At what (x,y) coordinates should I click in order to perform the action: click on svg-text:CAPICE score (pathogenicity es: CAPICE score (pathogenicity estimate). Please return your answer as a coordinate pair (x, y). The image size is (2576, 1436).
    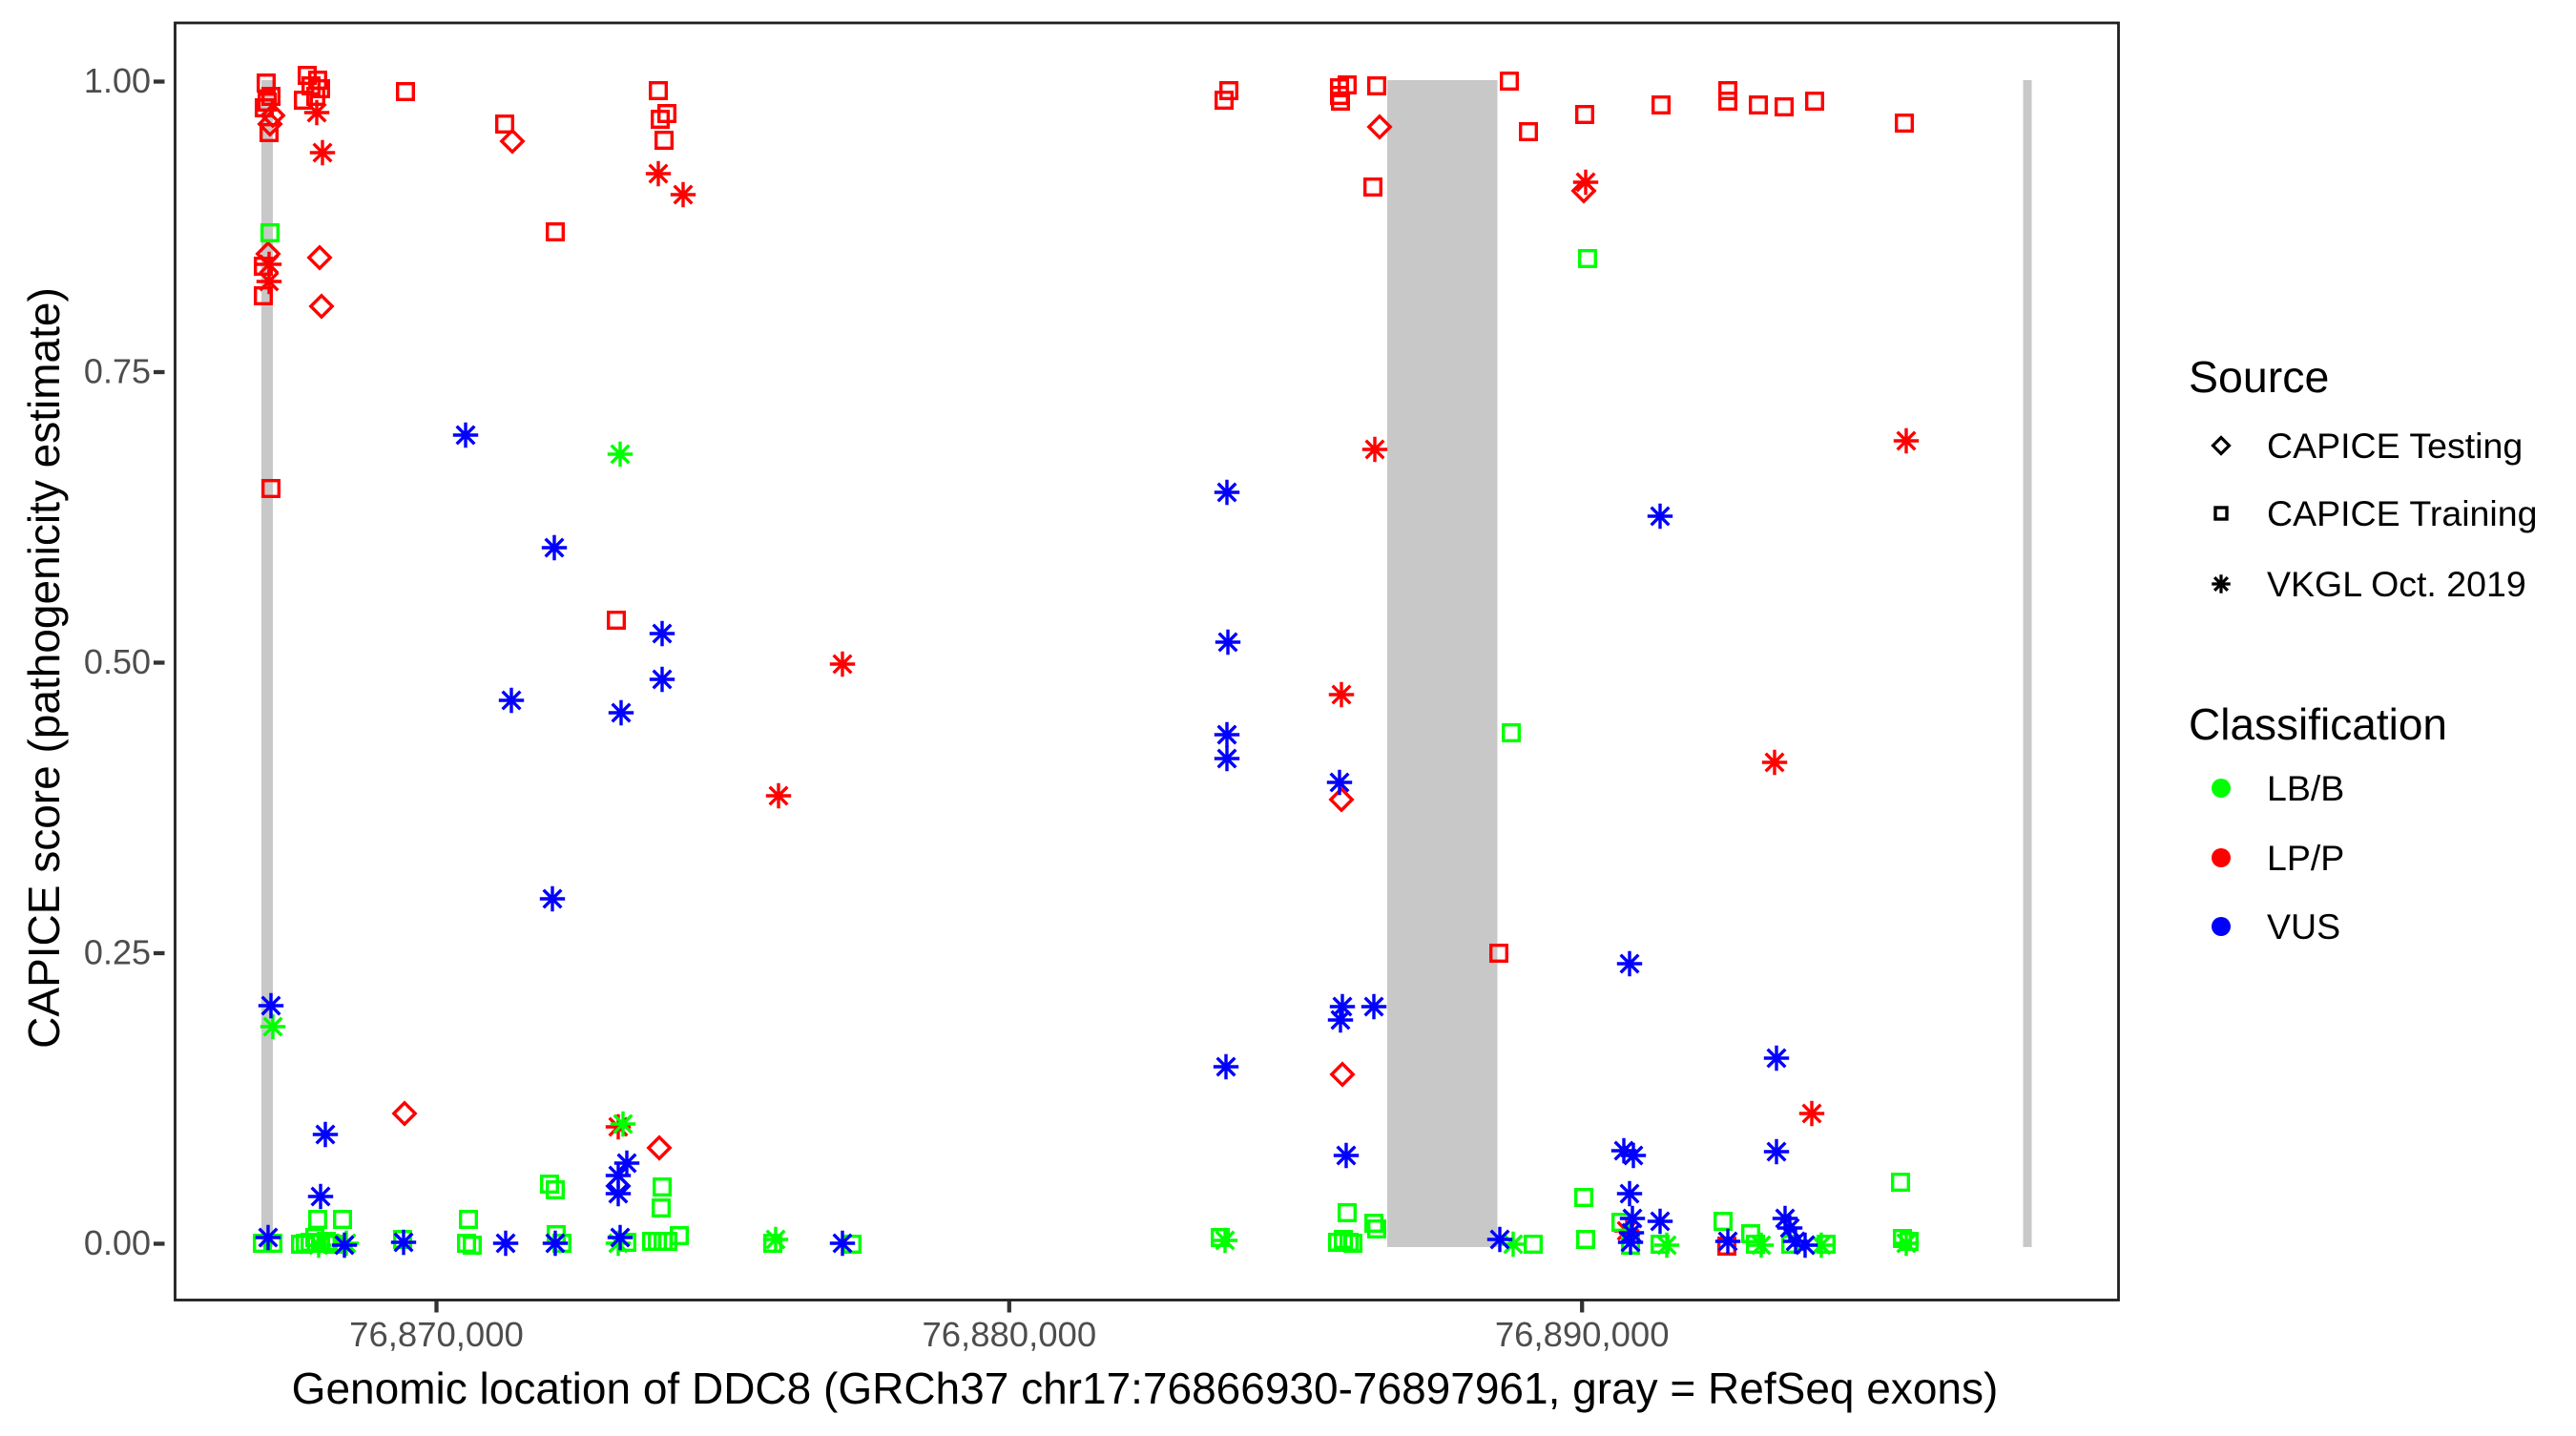
    Looking at the image, I should click on (44, 668).